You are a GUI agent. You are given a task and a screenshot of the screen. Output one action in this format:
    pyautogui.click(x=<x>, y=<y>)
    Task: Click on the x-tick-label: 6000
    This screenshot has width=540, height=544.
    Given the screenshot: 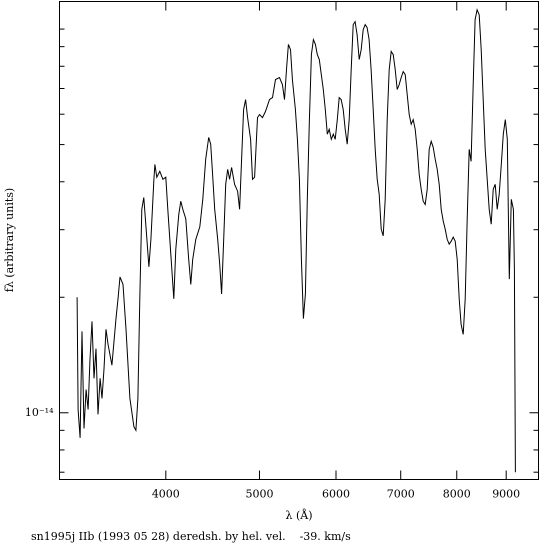 What is the action you would take?
    pyautogui.click(x=336, y=494)
    